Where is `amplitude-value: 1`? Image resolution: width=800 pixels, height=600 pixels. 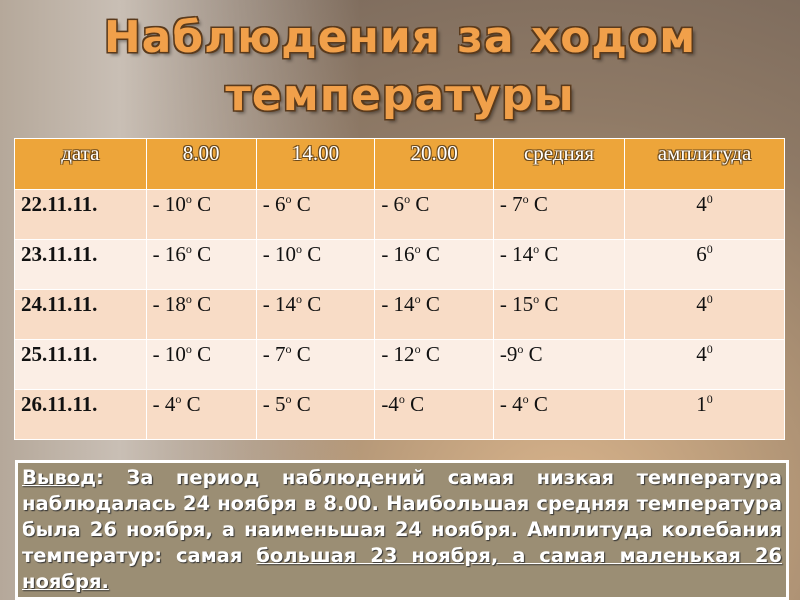
amplitude-value: 1 is located at coordinates (701, 404).